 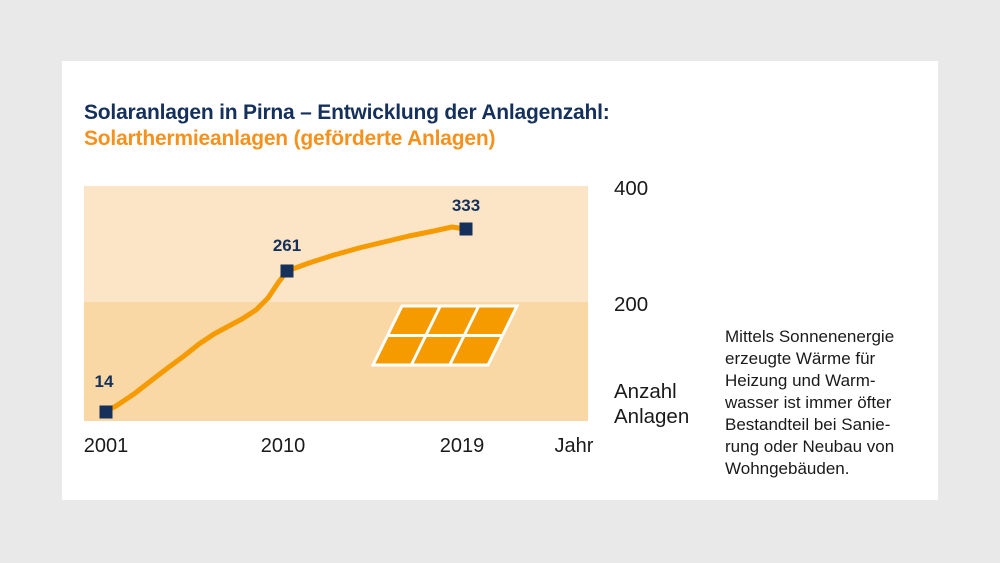 What do you see at coordinates (787, 468) in the screenshot?
I see `note-line: Wohngebäuden.` at bounding box center [787, 468].